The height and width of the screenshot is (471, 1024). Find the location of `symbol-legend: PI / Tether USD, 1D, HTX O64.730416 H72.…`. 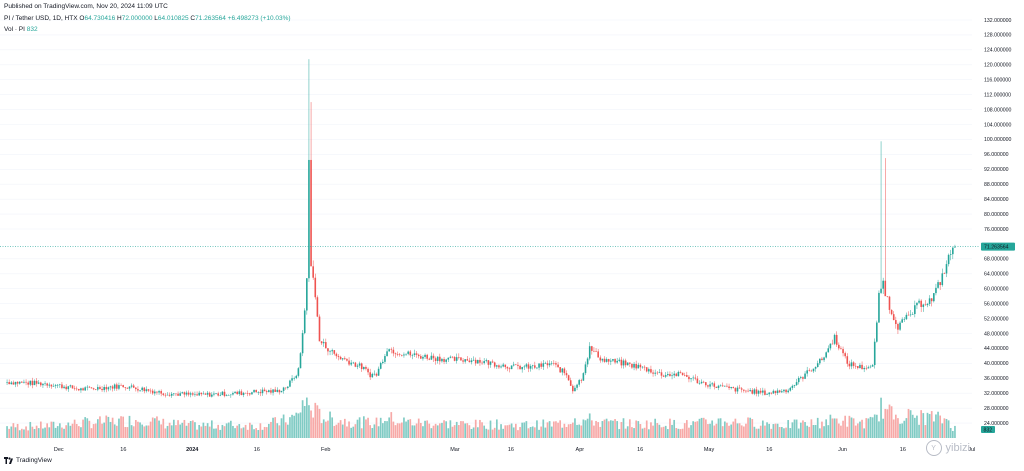

symbol-legend: PI / Tether USD, 1D, HTX O64.730416 H72.… is located at coordinates (147, 18).